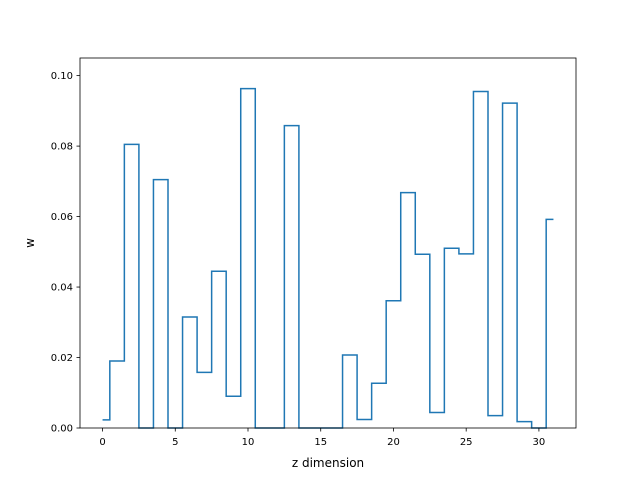 This screenshot has height=484, width=640. I want to click on x-tick-label: 5, so click(175, 442).